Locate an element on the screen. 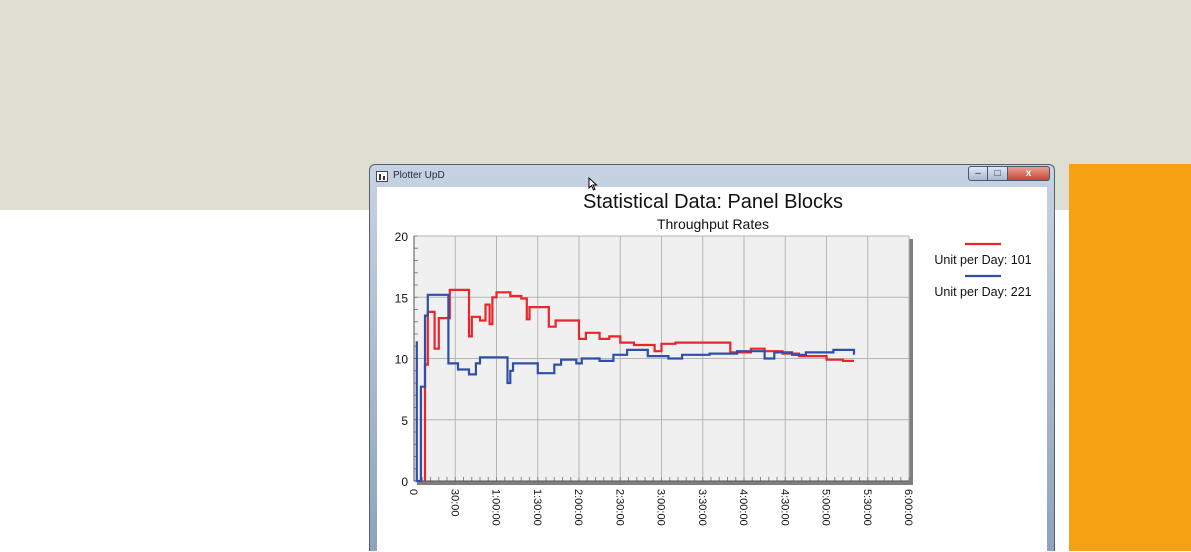 Image resolution: width=1191 pixels, height=552 pixels. x-tick-label: 30:00 is located at coordinates (454, 503).